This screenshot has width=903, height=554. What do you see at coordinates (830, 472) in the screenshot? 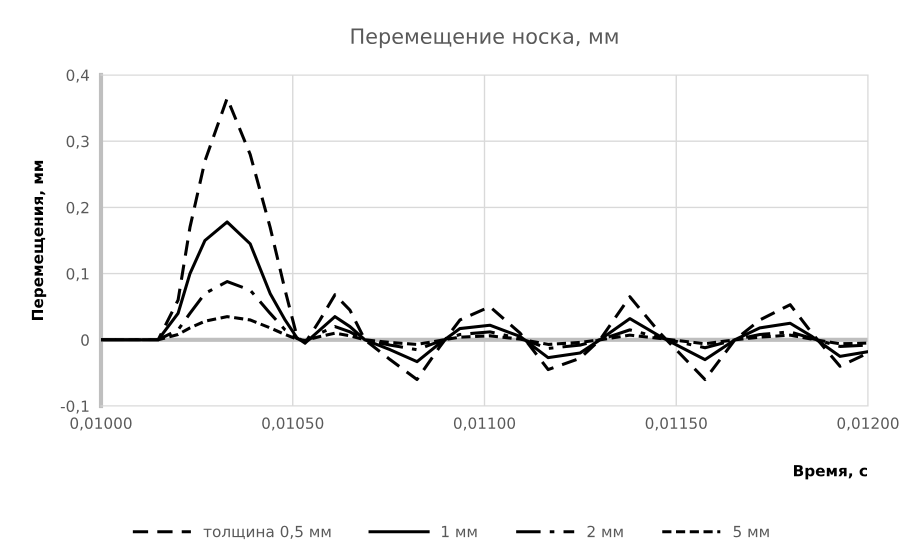
I see `x-axis-title: Время, с` at bounding box center [830, 472].